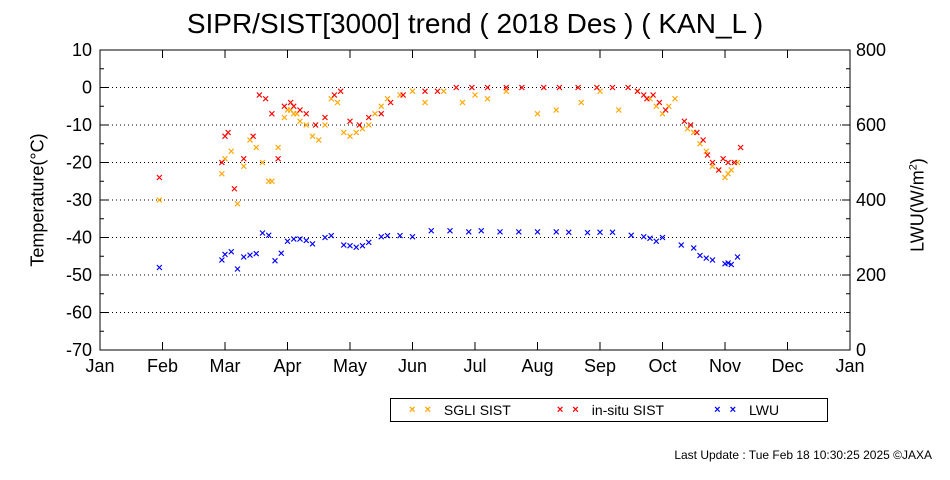 This screenshot has width=950, height=480. I want to click on y-tick-label: -70, so click(79, 350).